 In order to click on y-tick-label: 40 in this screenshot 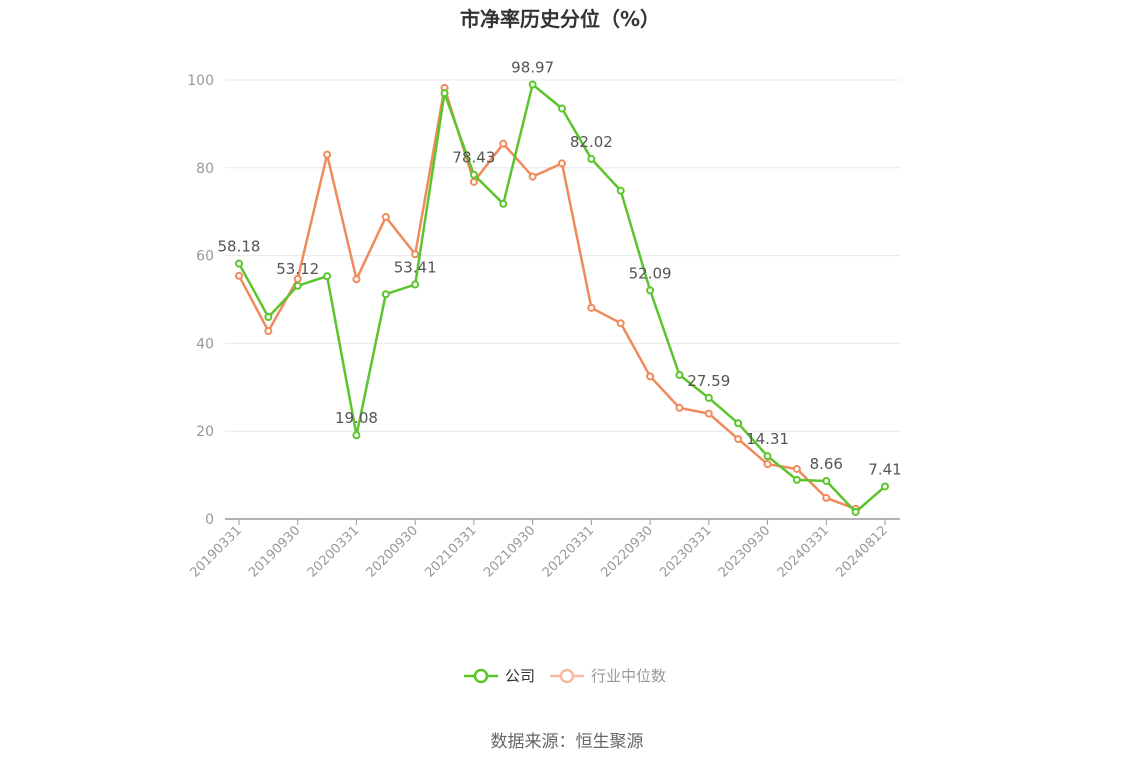, I will do `click(205, 344)`.